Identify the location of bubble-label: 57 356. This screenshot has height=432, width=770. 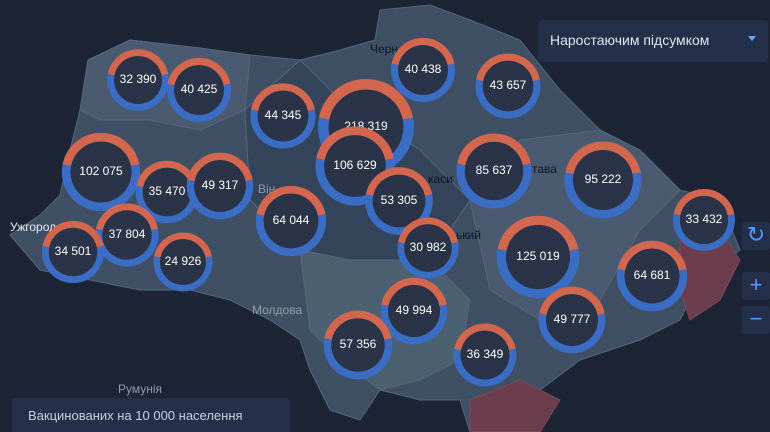
(358, 344).